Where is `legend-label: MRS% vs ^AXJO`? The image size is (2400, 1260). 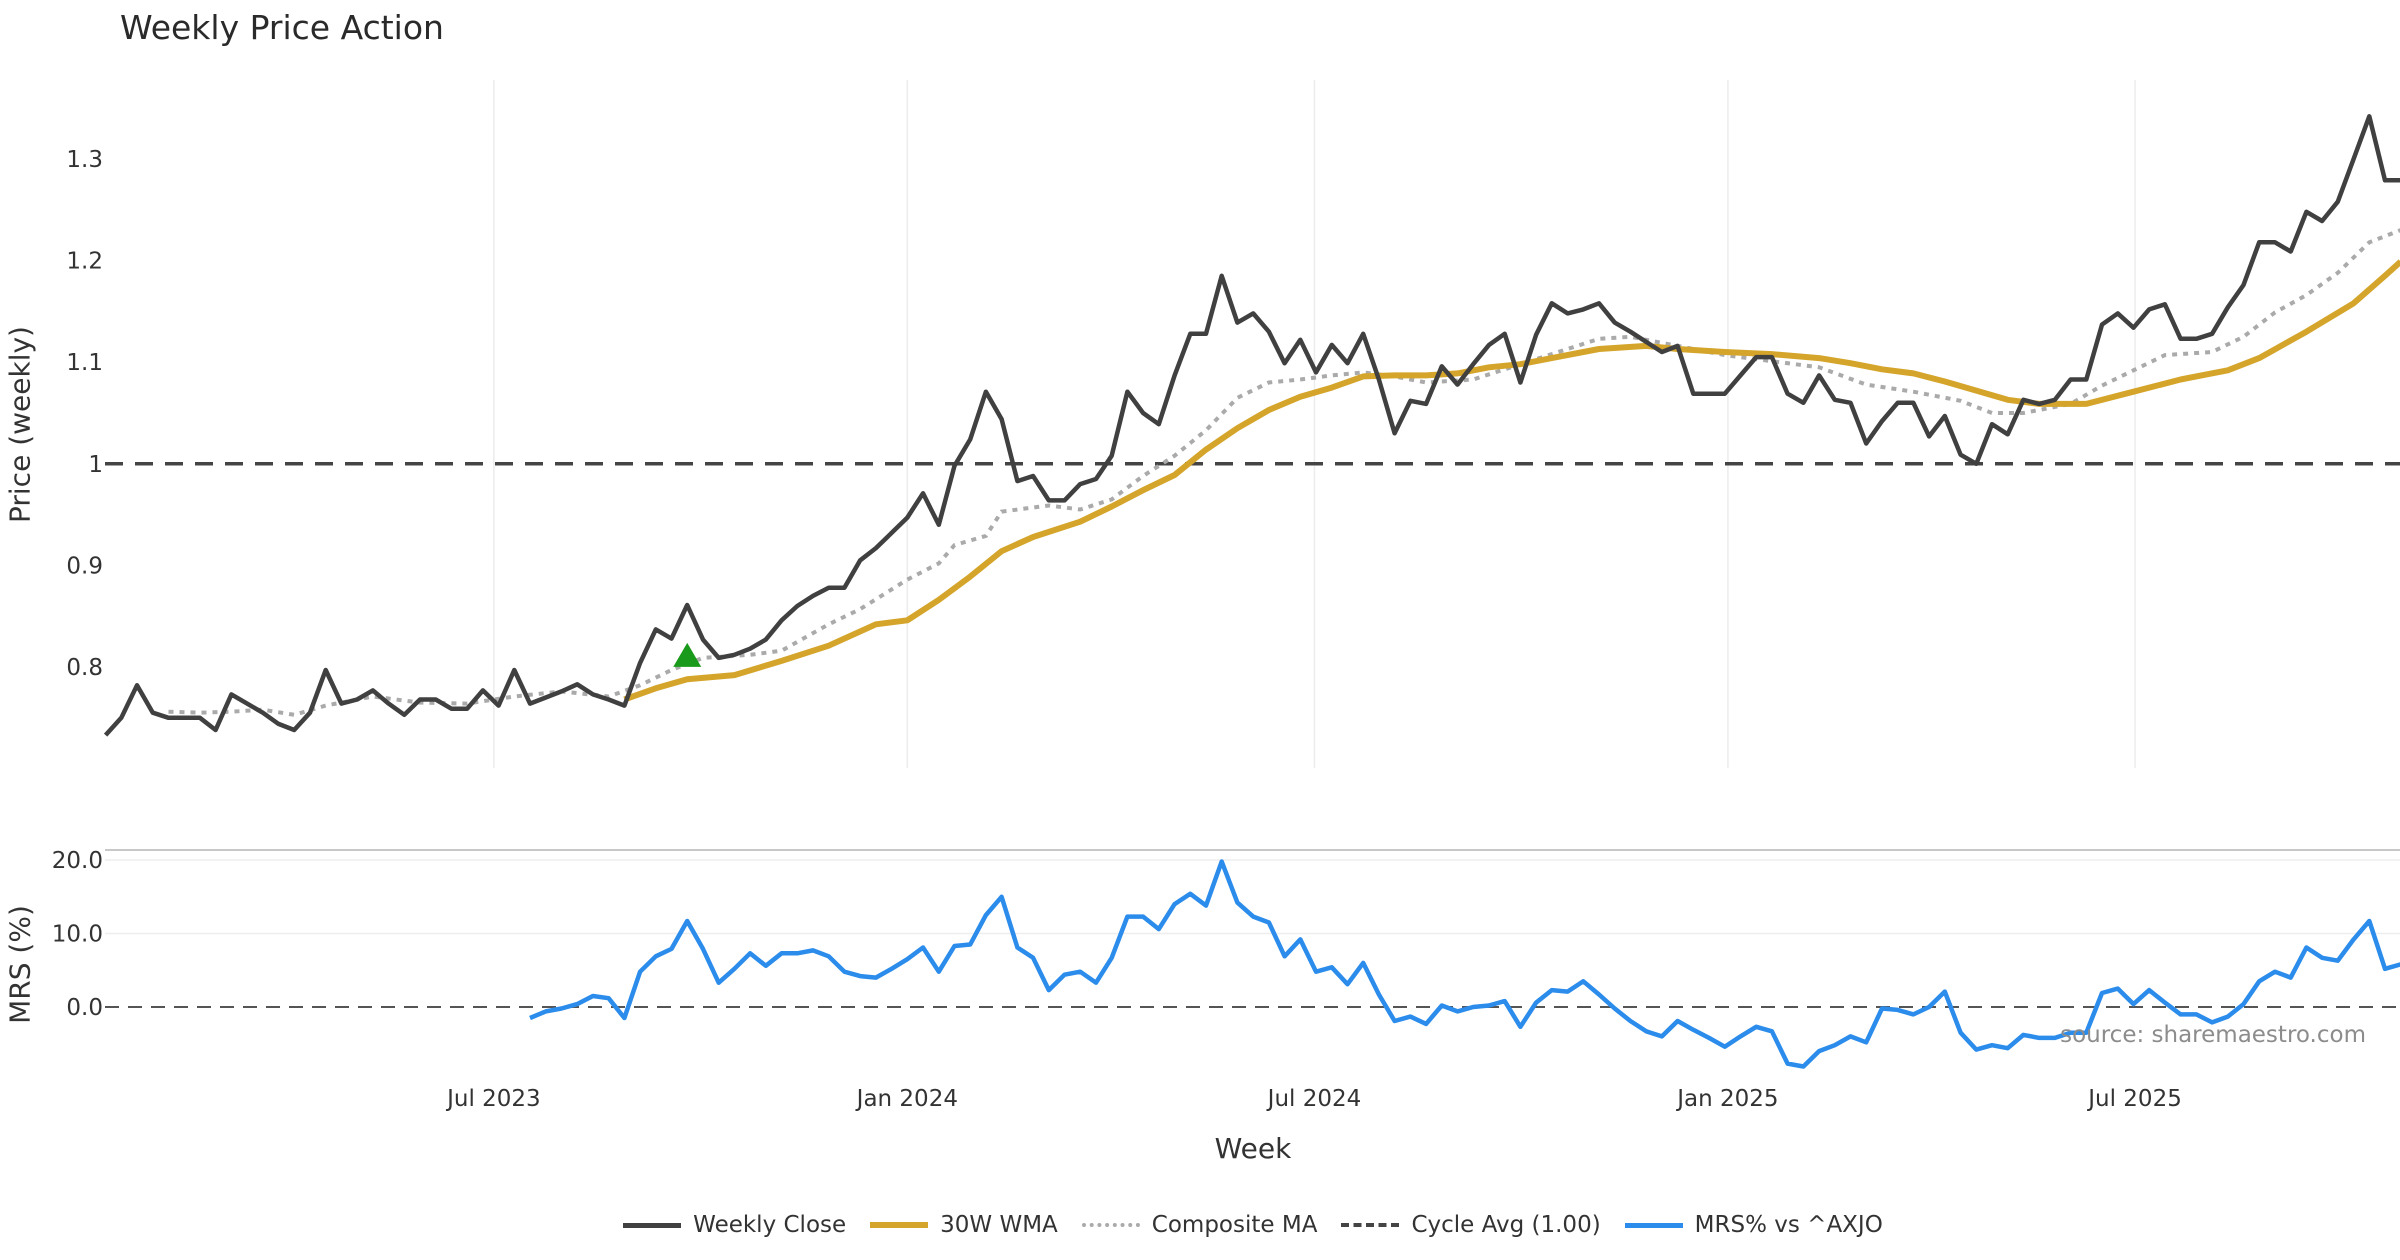 legend-label: MRS% vs ^AXJO is located at coordinates (1788, 1225).